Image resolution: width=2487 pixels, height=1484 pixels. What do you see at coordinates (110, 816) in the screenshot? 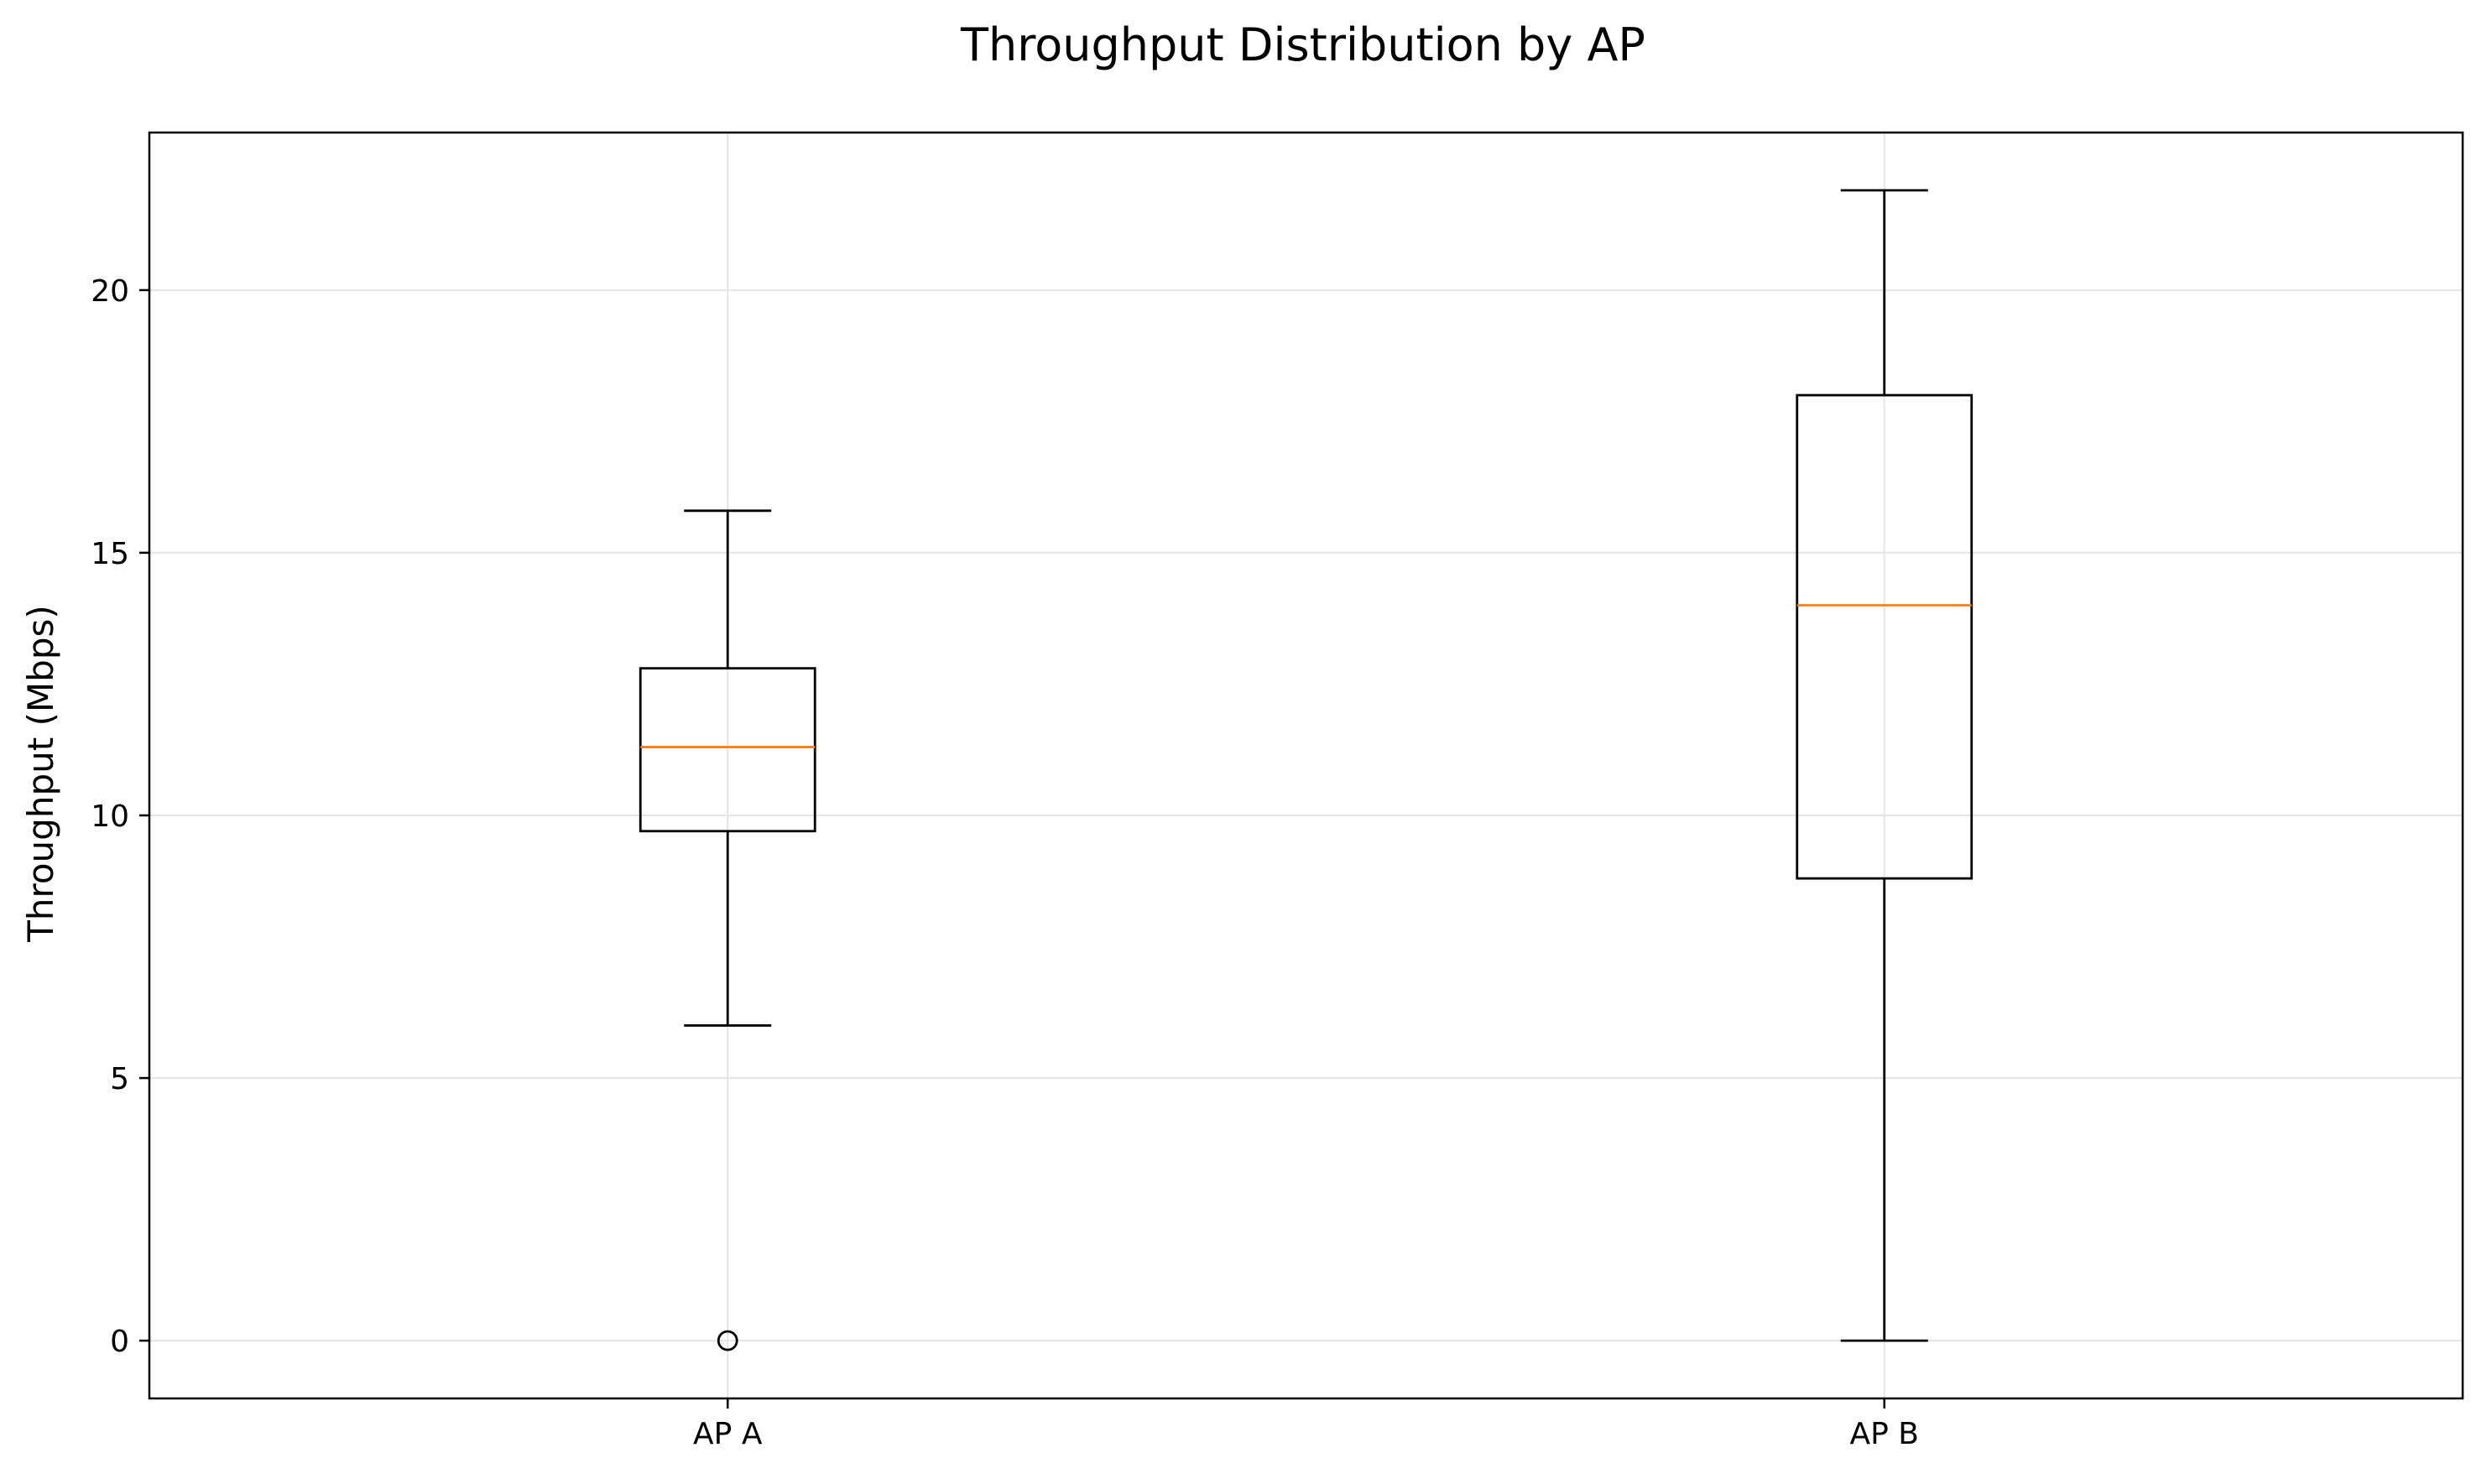
I see `y-tick-label: 10` at bounding box center [110, 816].